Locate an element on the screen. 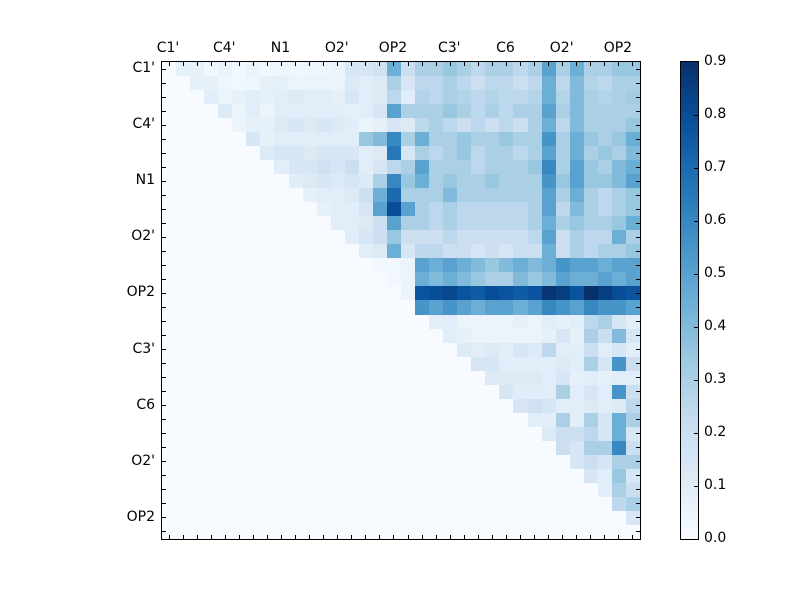  y-axis-label: O2' is located at coordinates (143, 236).